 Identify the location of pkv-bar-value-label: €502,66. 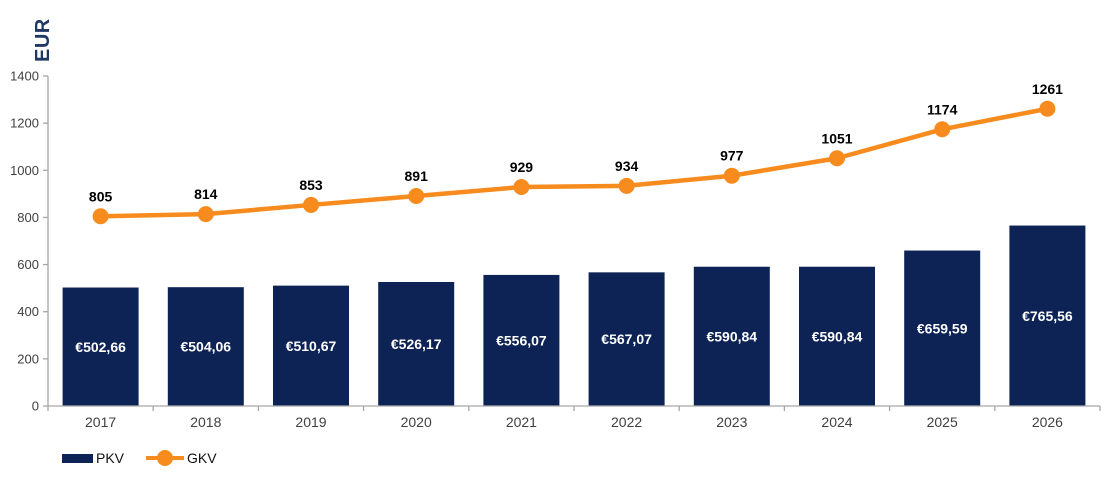
(100, 347).